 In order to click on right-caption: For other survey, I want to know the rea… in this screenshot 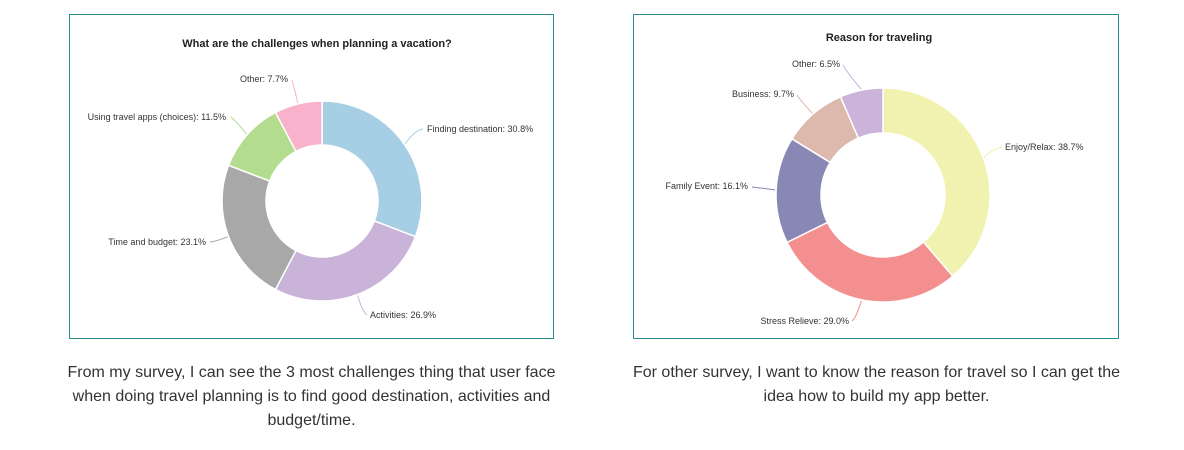, I will do `click(876, 384)`.